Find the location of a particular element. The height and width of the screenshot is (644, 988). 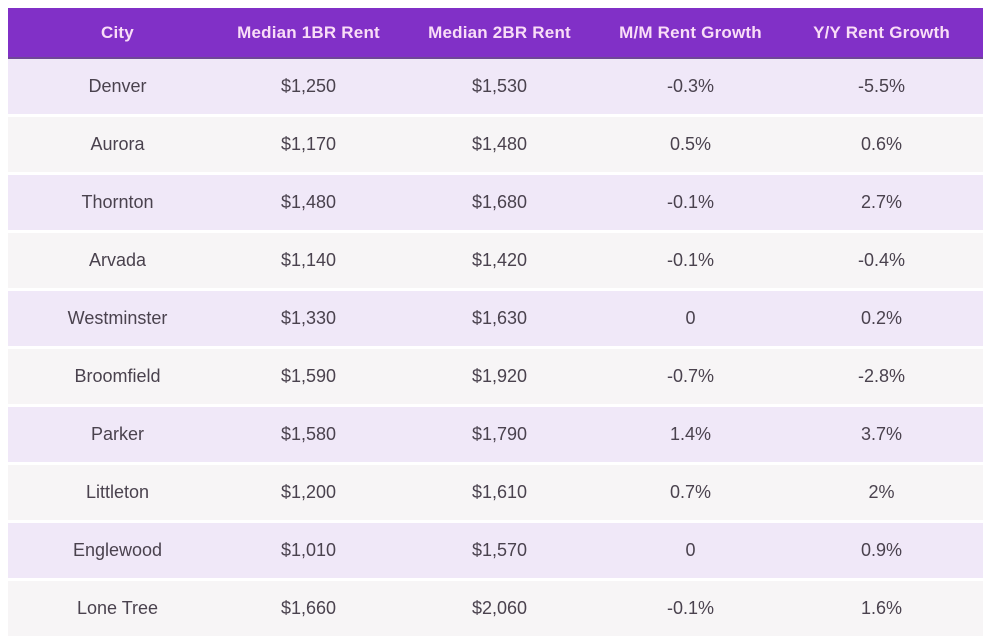

cell-yy-growth: 0.6% is located at coordinates (881, 144).